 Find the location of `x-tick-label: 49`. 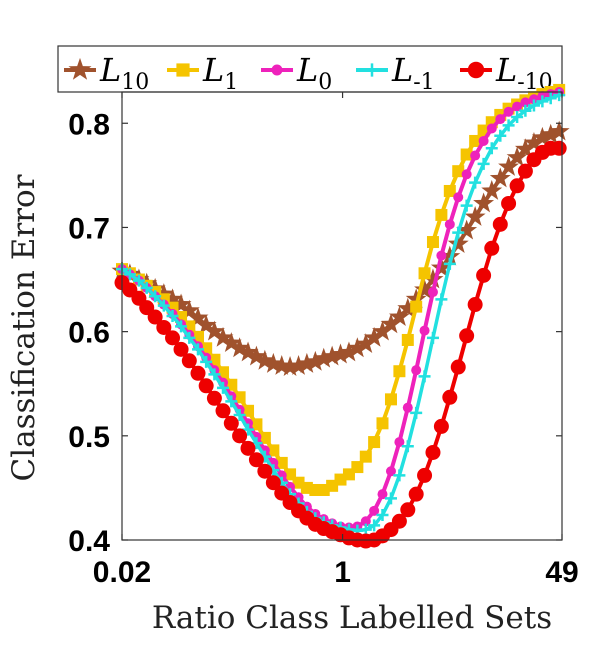

x-tick-label: 49 is located at coordinates (561, 572).